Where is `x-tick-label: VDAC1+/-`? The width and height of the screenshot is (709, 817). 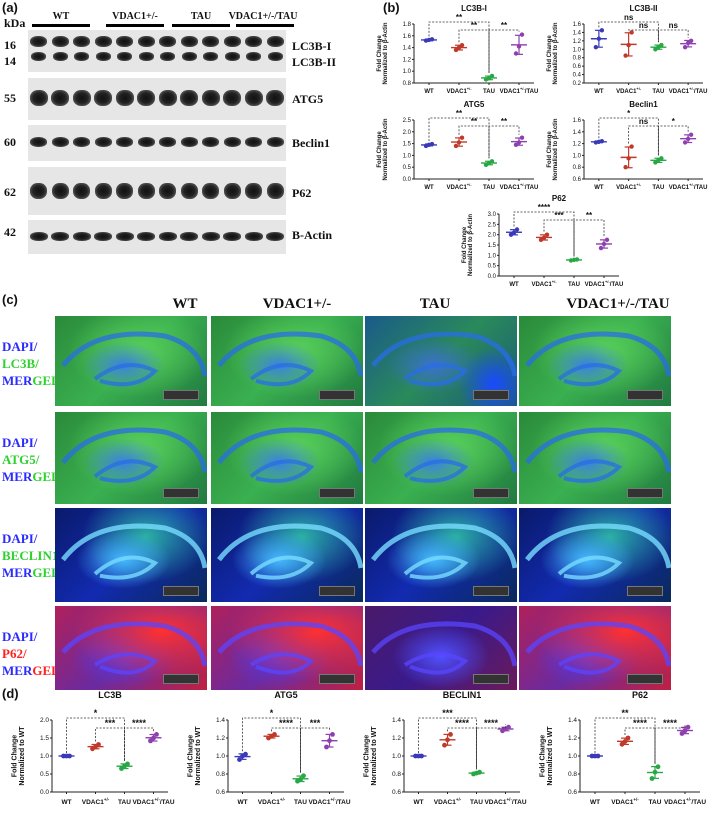
x-tick-label: VDAC1+/- is located at coordinates (544, 283).